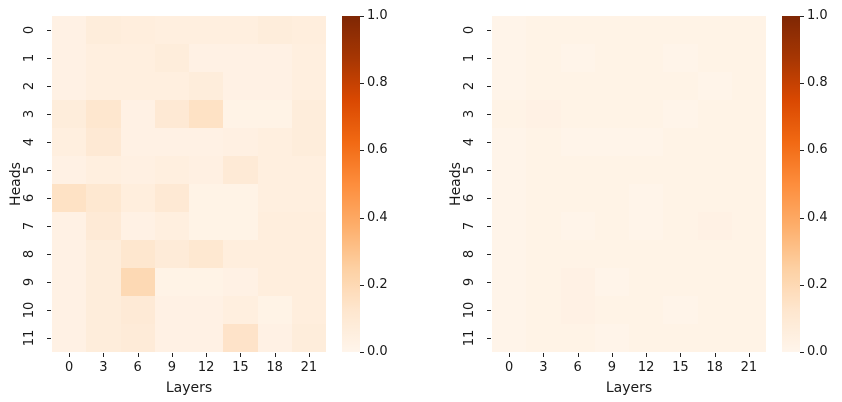 The image size is (842, 402). Describe the element at coordinates (543, 367) in the screenshot. I see `x-tick-label: 3` at that location.